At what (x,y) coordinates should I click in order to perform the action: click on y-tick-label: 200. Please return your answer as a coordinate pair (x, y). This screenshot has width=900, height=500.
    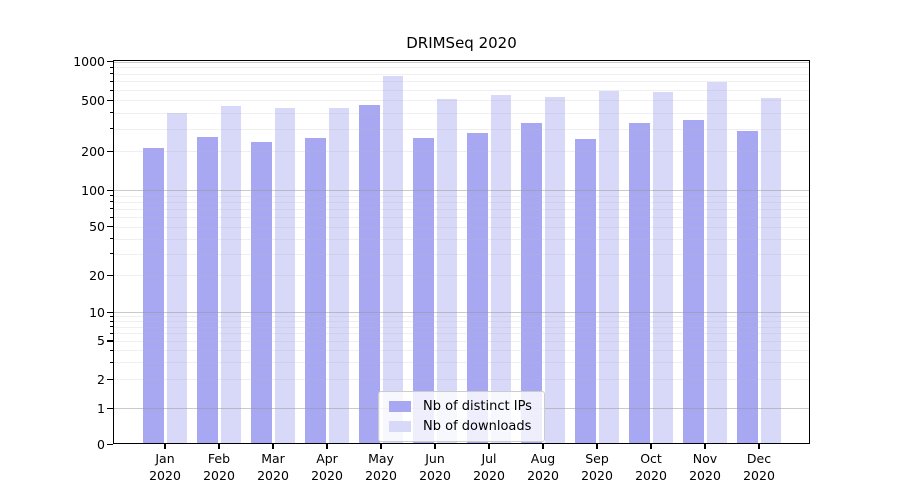
    Looking at the image, I should click on (93, 151).